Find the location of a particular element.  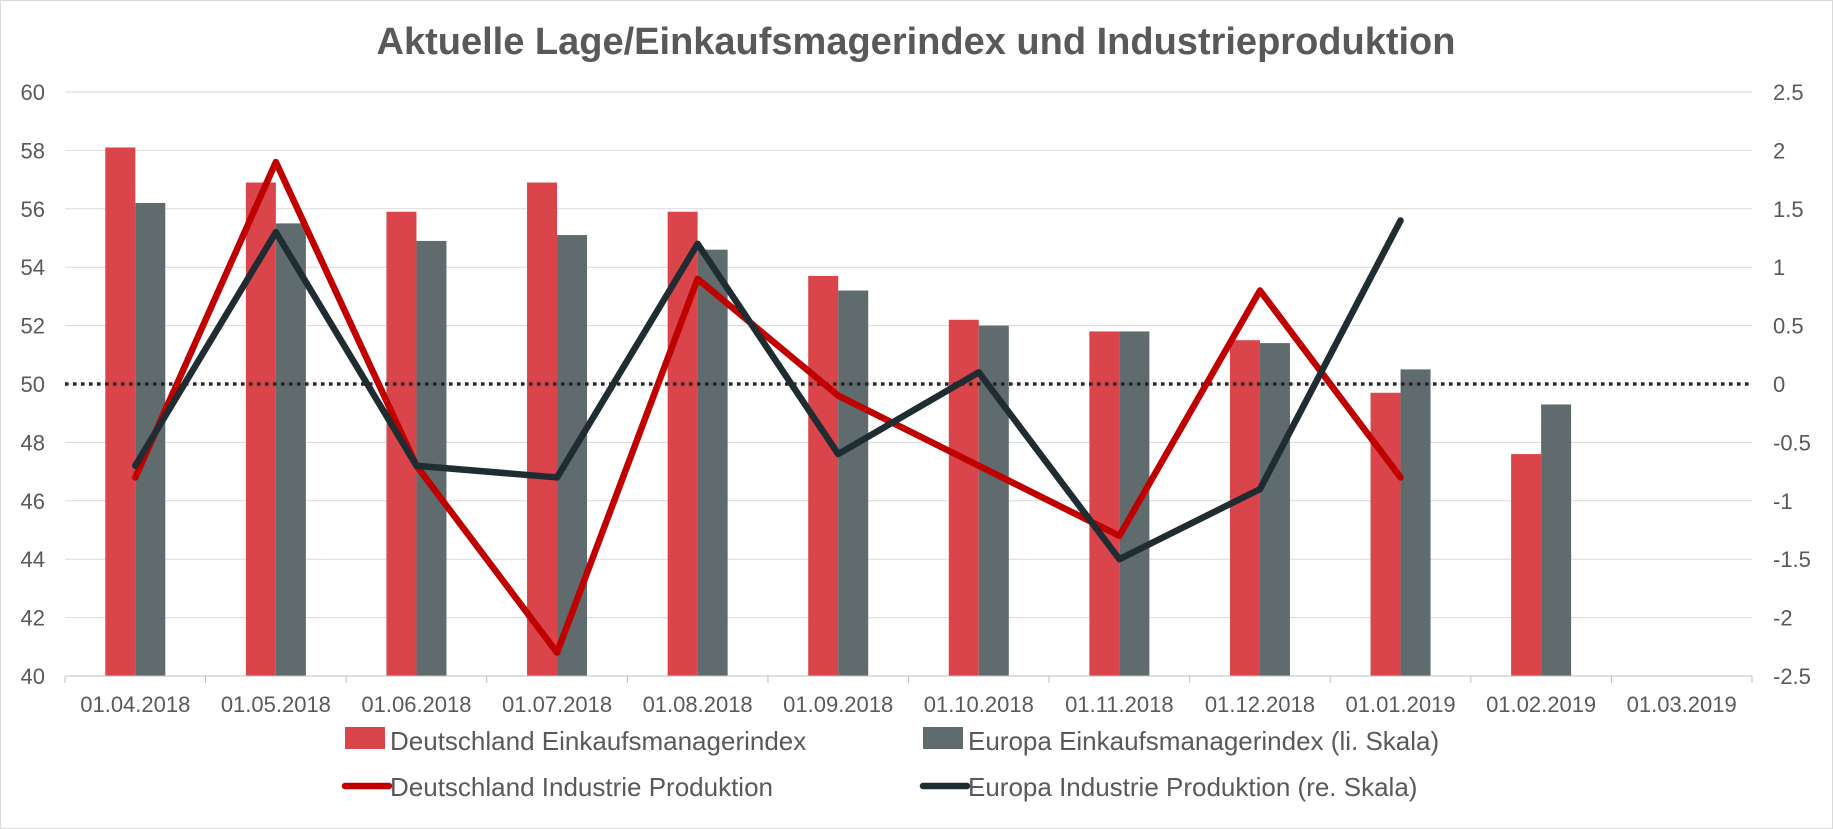

y-left-tick-label: 52 is located at coordinates (33, 326).